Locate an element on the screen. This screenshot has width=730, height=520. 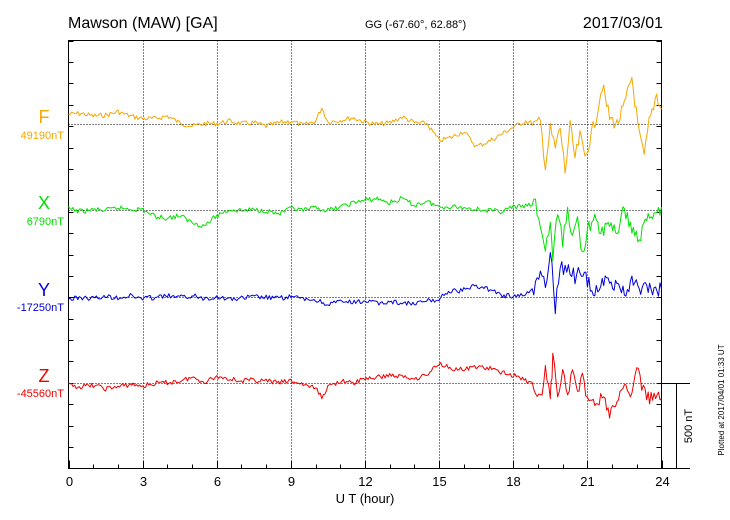
series-name-x: X is located at coordinates (44, 203).